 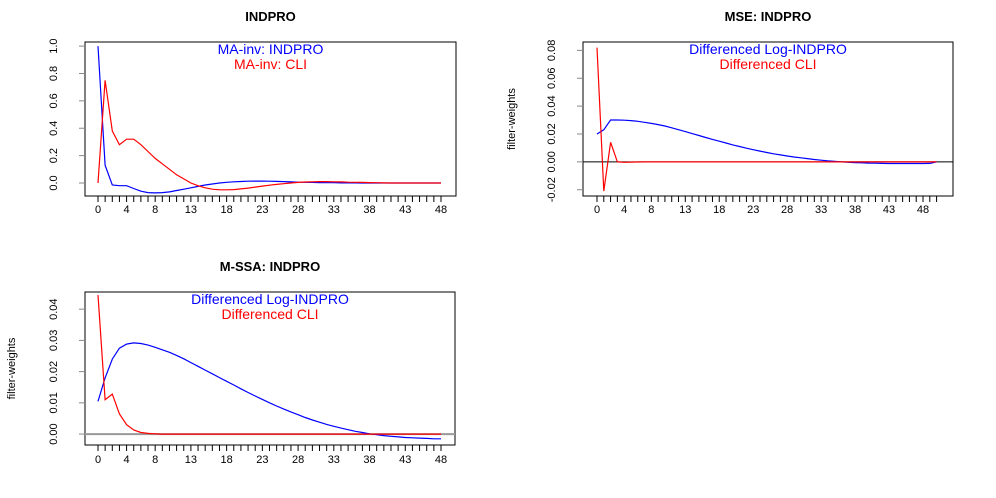 I want to click on y-tick-label: 0.6, so click(x=54, y=100).